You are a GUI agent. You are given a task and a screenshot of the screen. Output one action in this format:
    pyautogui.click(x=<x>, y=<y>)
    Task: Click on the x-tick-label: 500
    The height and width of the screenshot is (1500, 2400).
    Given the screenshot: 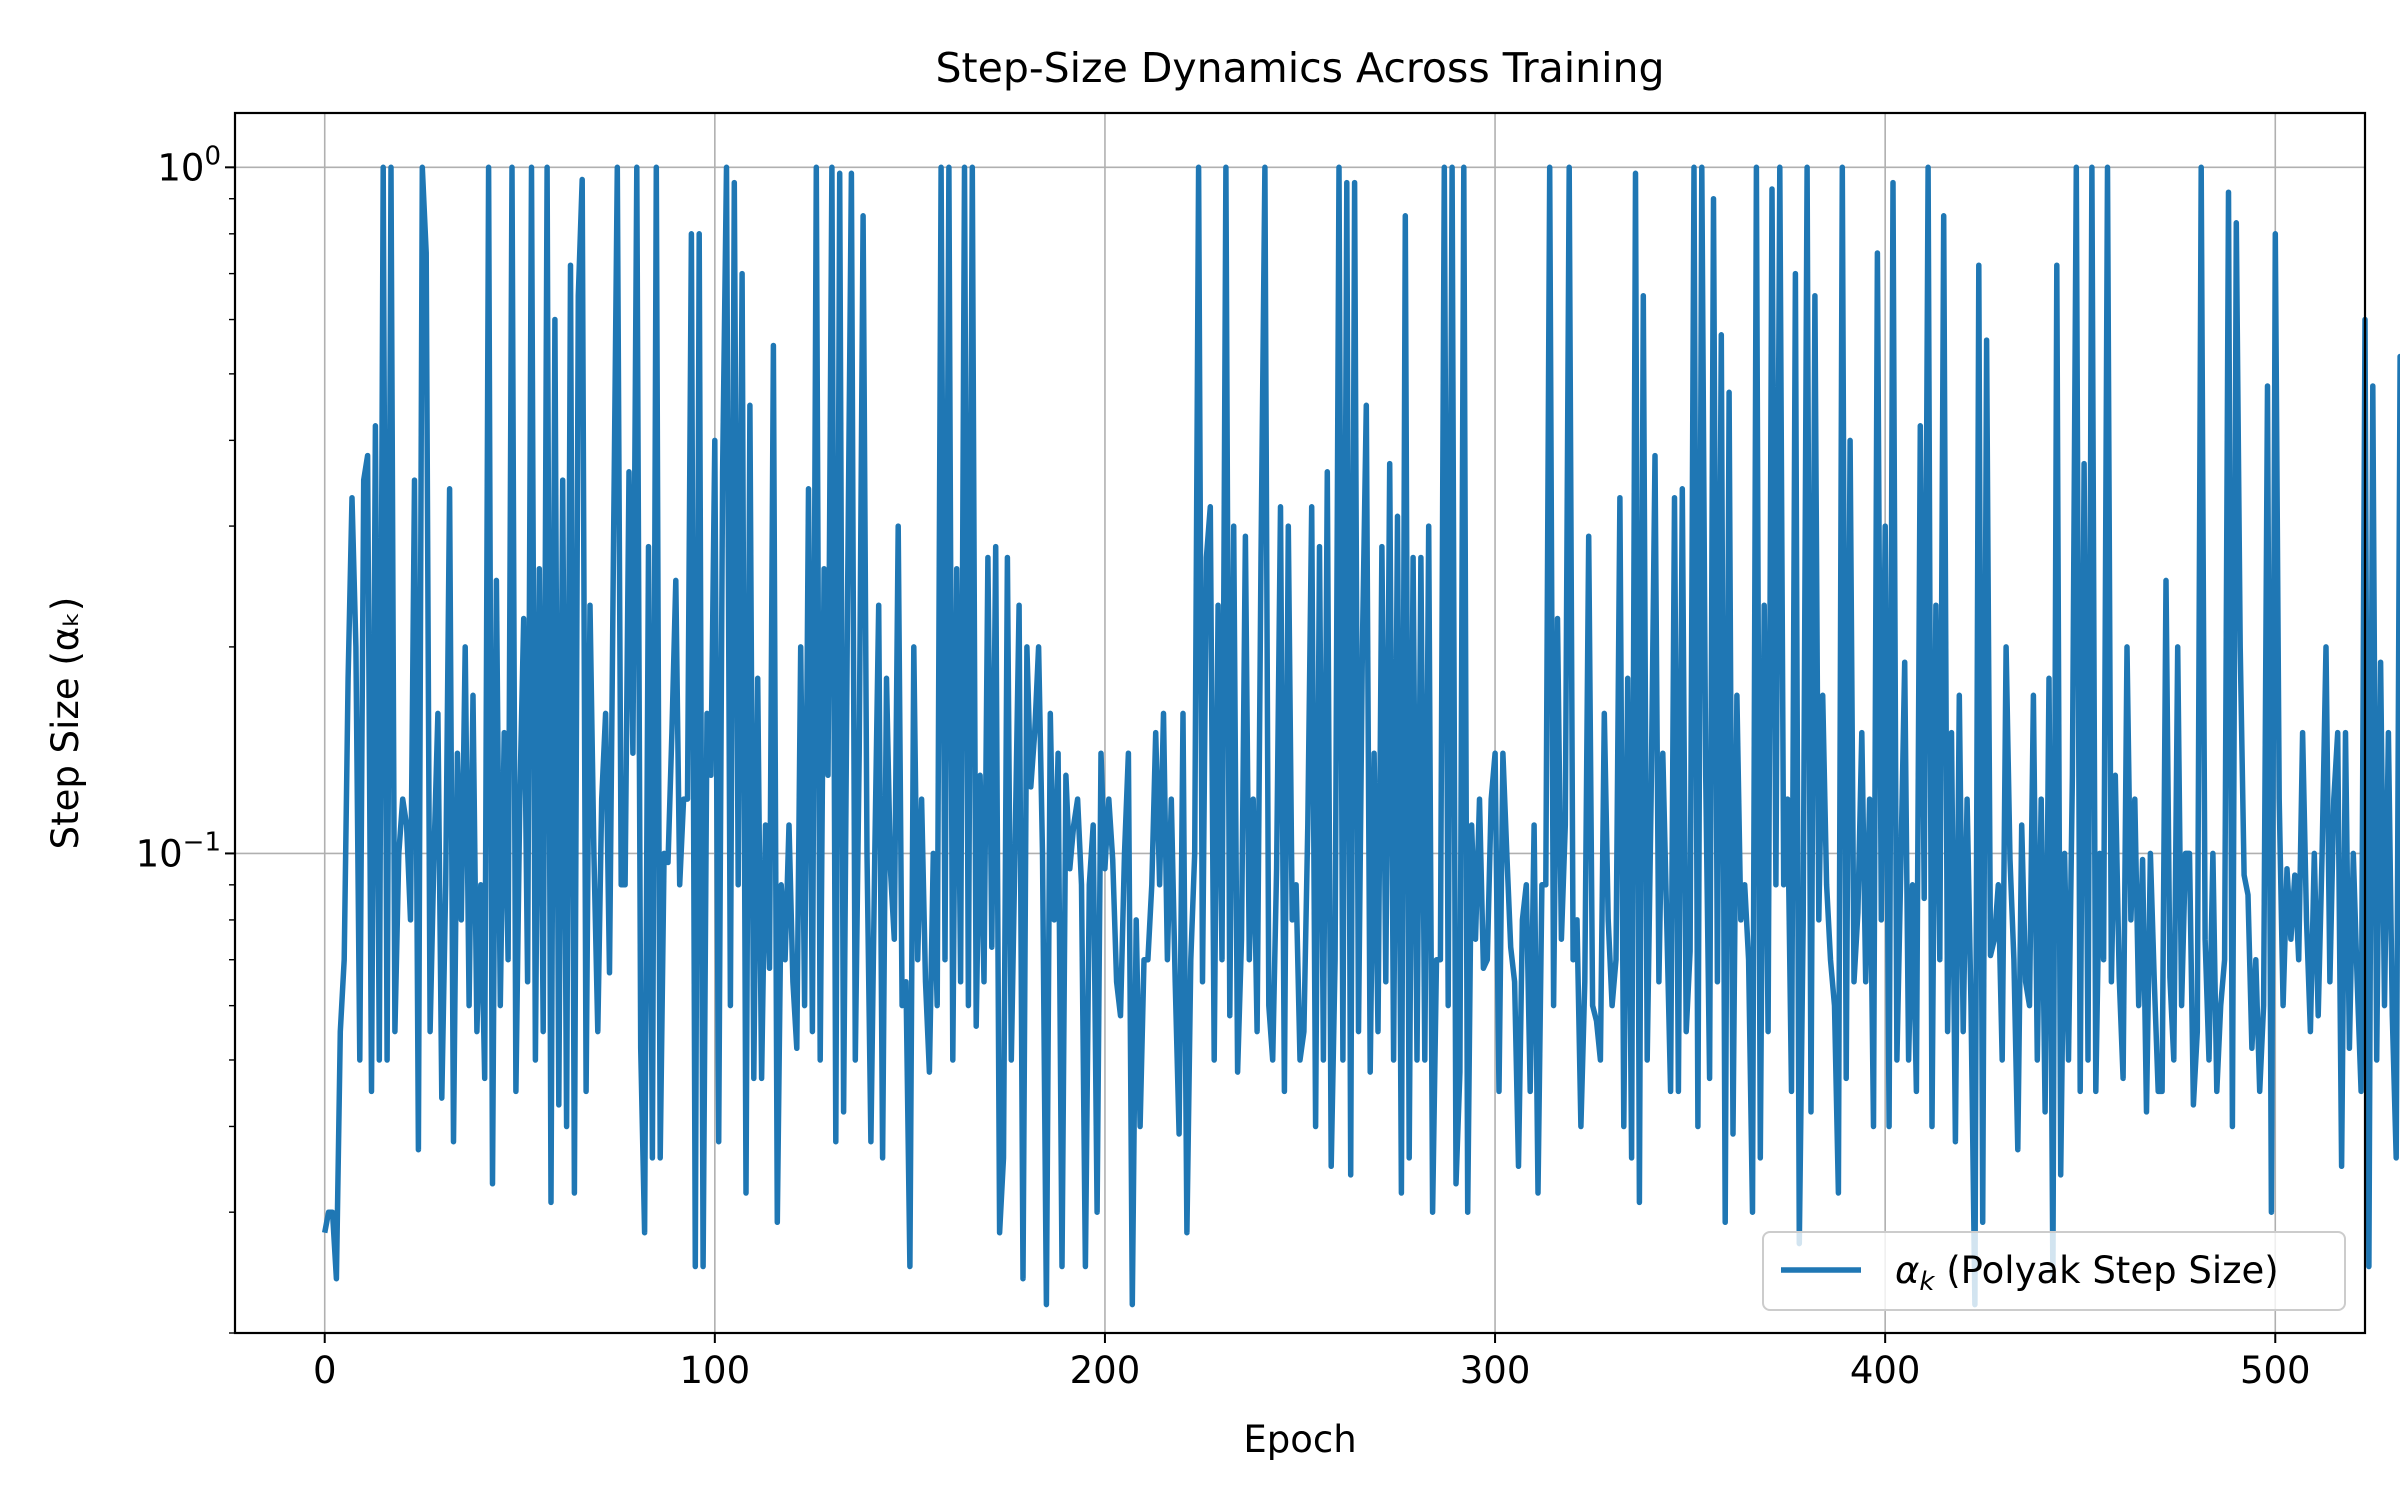 What is the action you would take?
    pyautogui.click(x=2275, y=1370)
    